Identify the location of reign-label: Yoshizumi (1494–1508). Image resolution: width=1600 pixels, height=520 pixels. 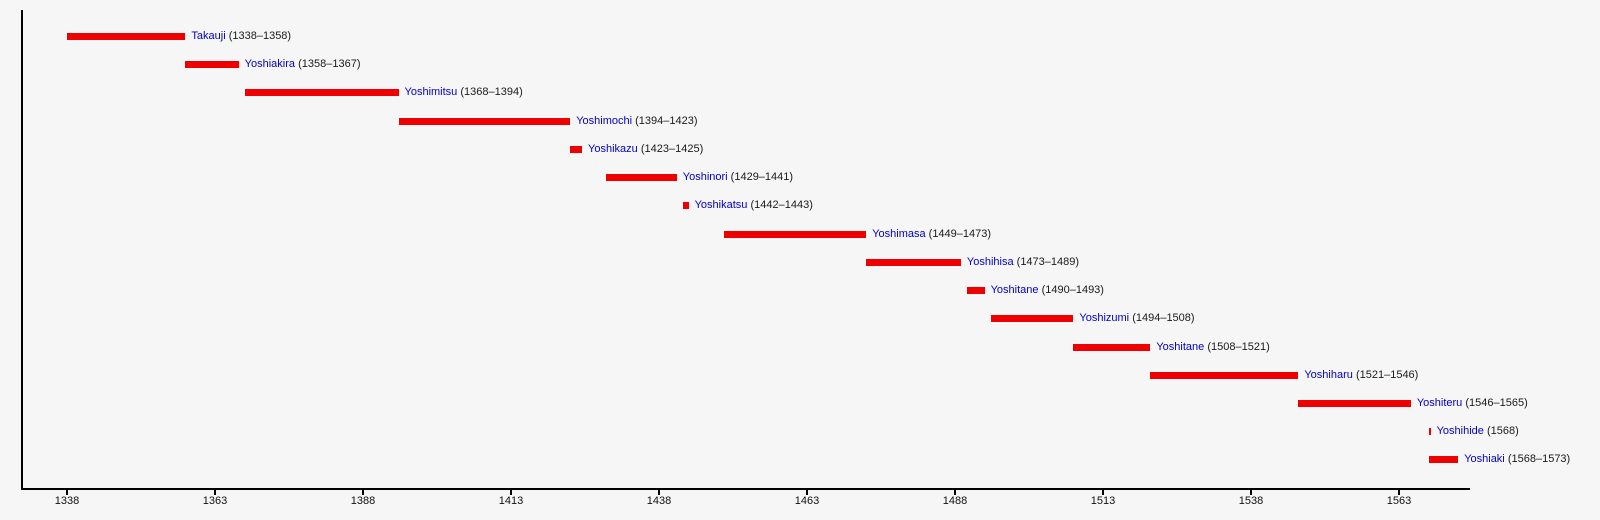
(1136, 318).